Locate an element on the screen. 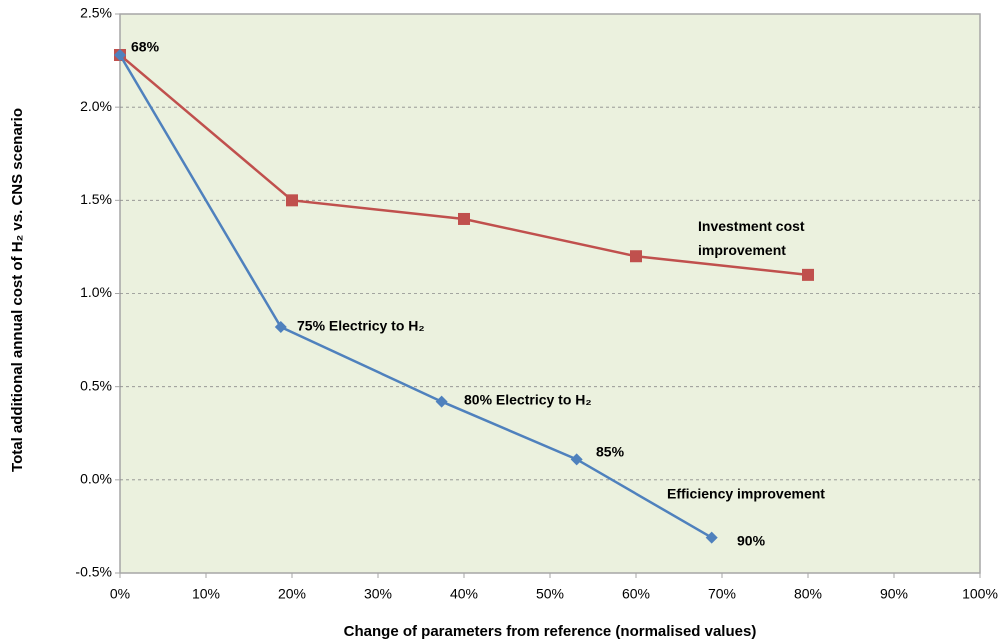  annotation: 85% is located at coordinates (610, 452).